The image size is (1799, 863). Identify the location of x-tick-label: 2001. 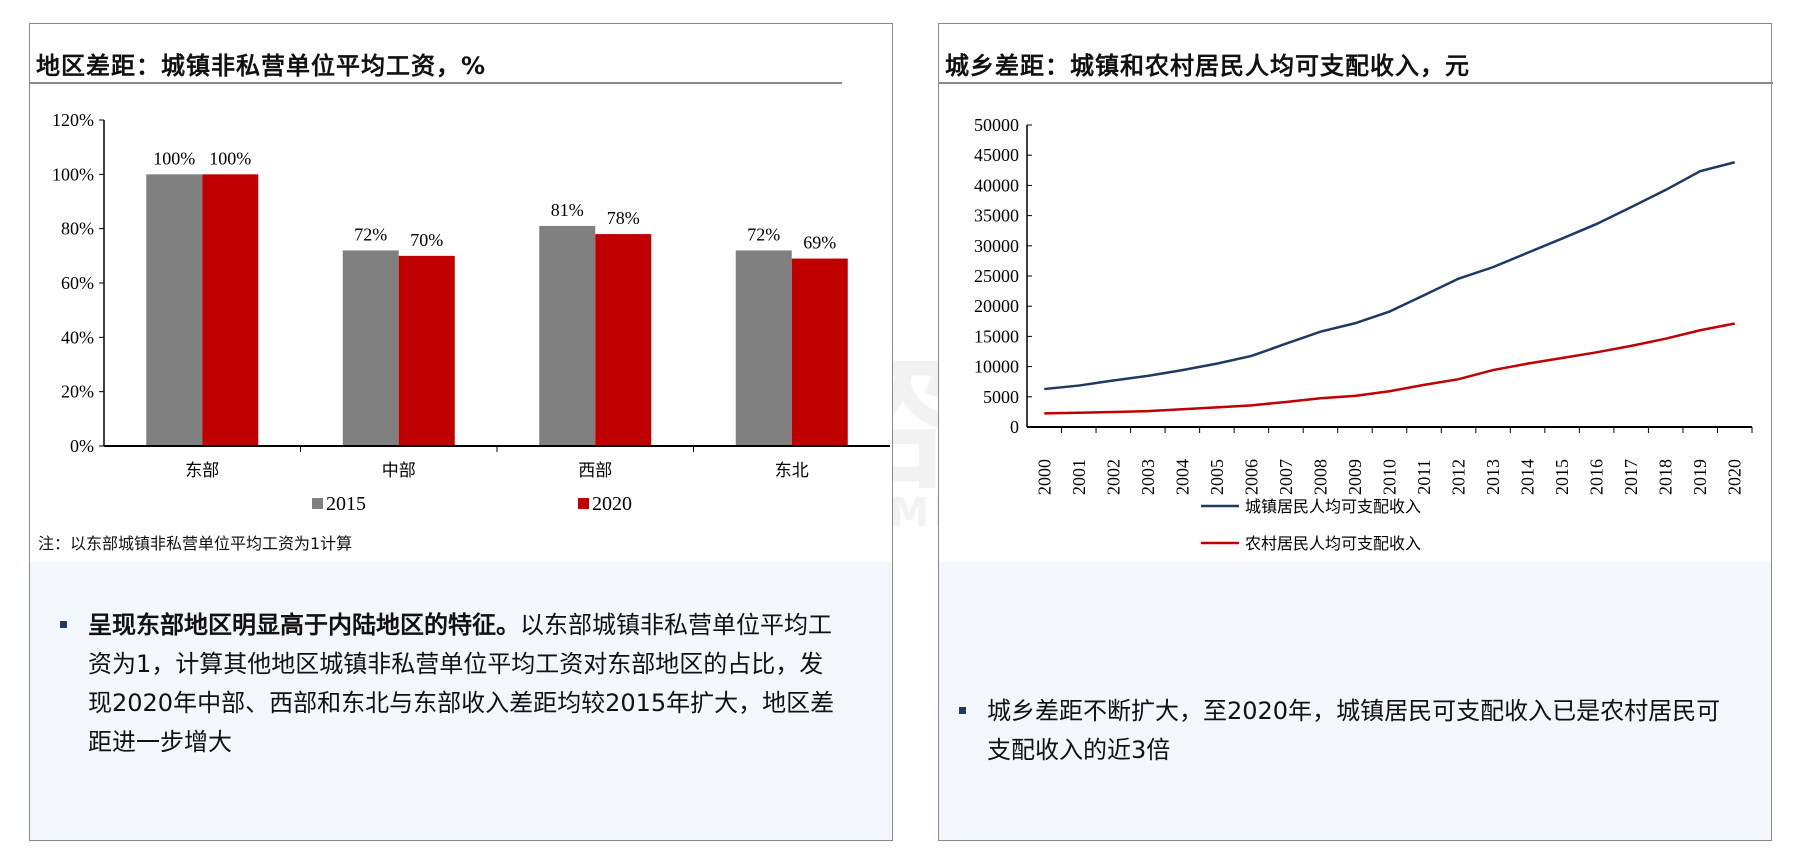
(1079, 477).